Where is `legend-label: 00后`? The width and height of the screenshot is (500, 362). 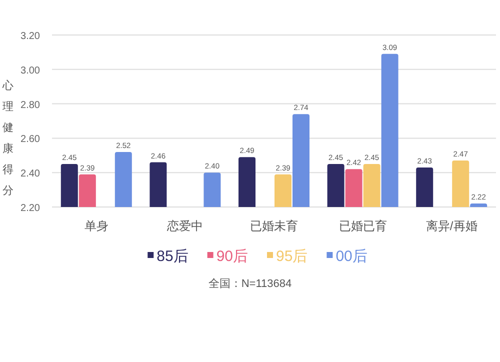
legend-label: 00后 is located at coordinates (352, 256).